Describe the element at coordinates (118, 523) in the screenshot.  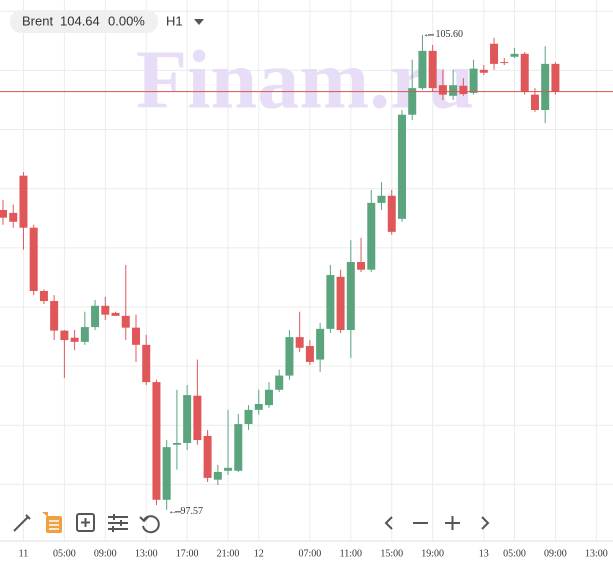
I see `settings-tool` at that location.